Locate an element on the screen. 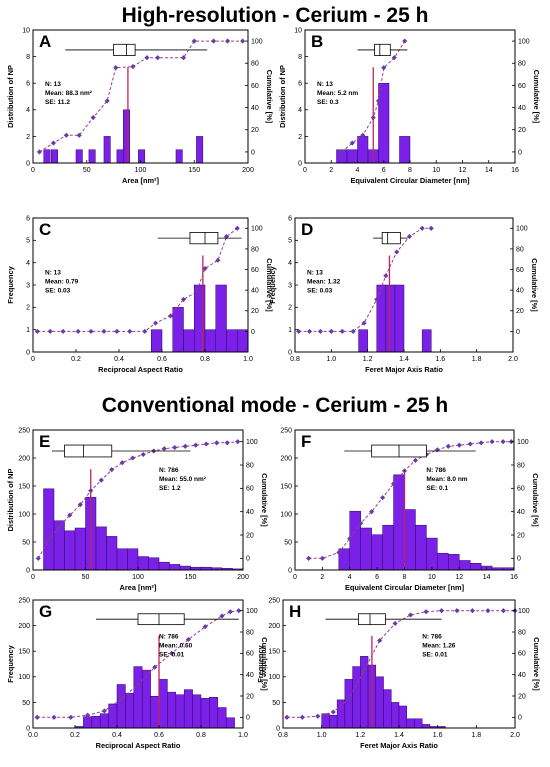  y-tick-label: 200 is located at coordinates (24, 458).